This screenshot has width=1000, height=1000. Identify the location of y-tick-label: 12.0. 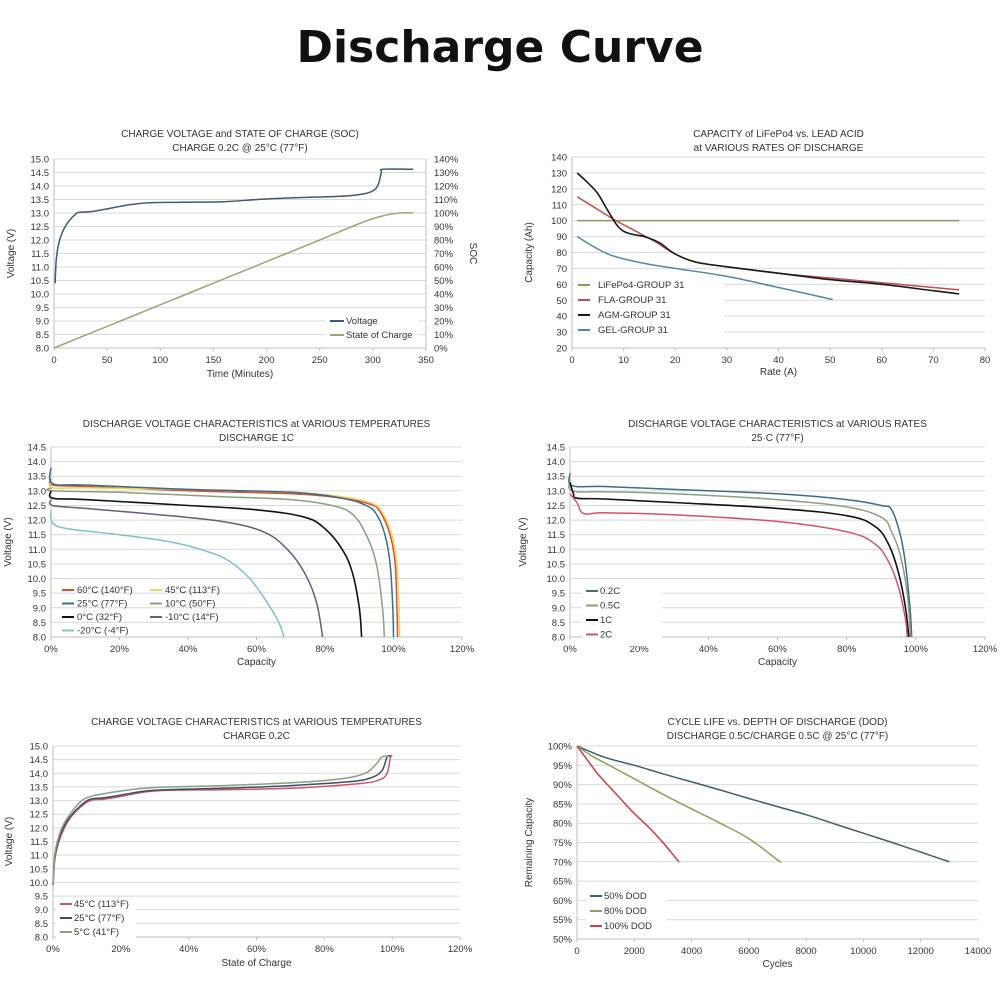
(39, 828).